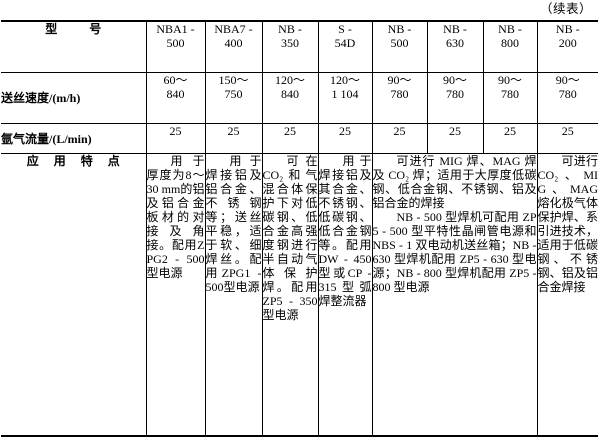 This screenshot has height=437, width=600. What do you see at coordinates (233, 43) in the screenshot?
I see `model-line2: 400` at bounding box center [233, 43].